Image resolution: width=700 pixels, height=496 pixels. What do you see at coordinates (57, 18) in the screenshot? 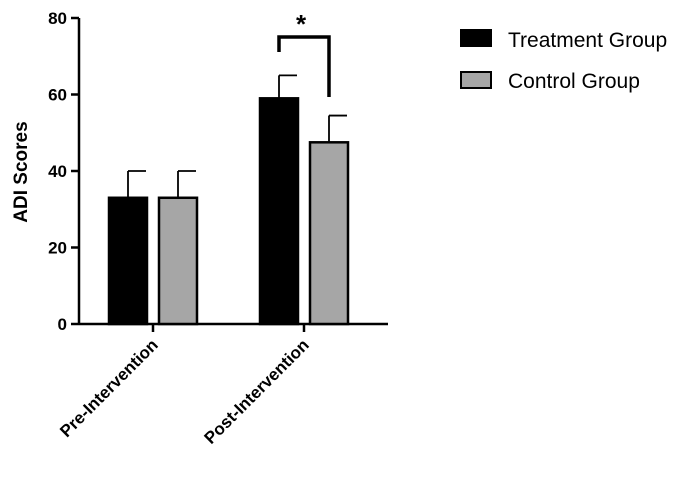
I see `y-tick-label: 80` at bounding box center [57, 18].